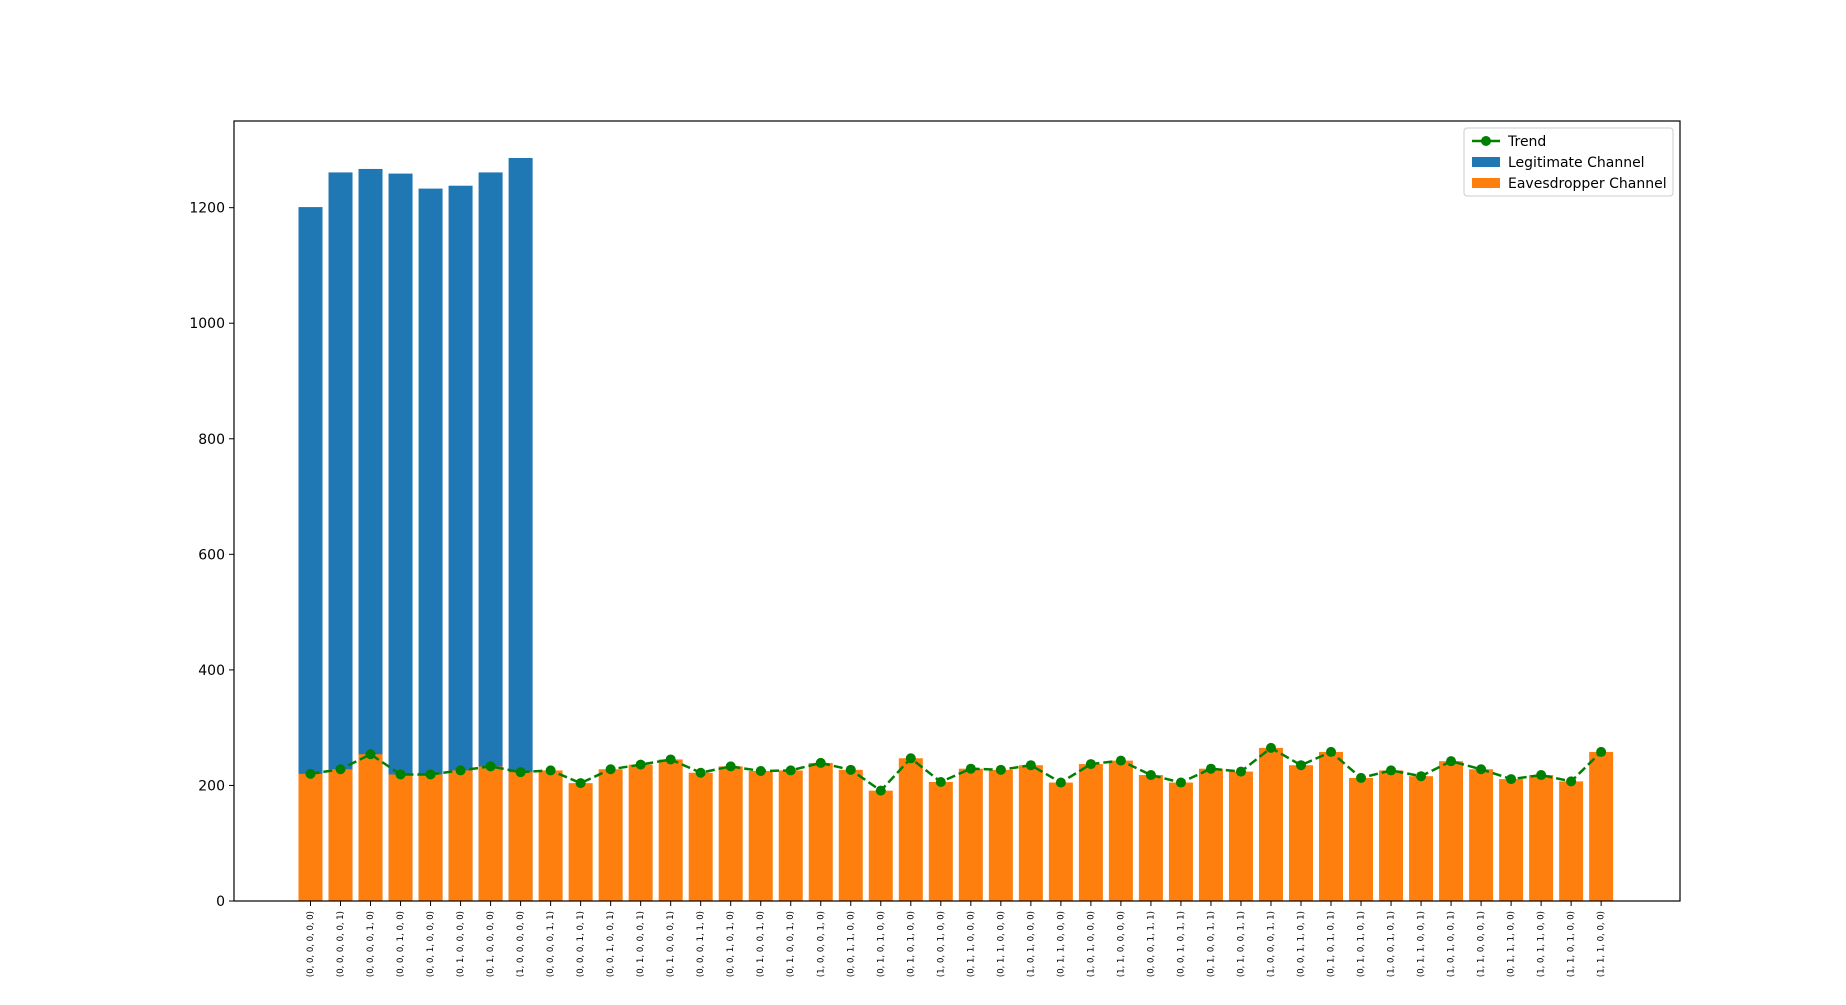  Describe the element at coordinates (521, 944) in the screenshot. I see `x-tick-label: (1, 0, 0, 0, 0, 0)` at that location.